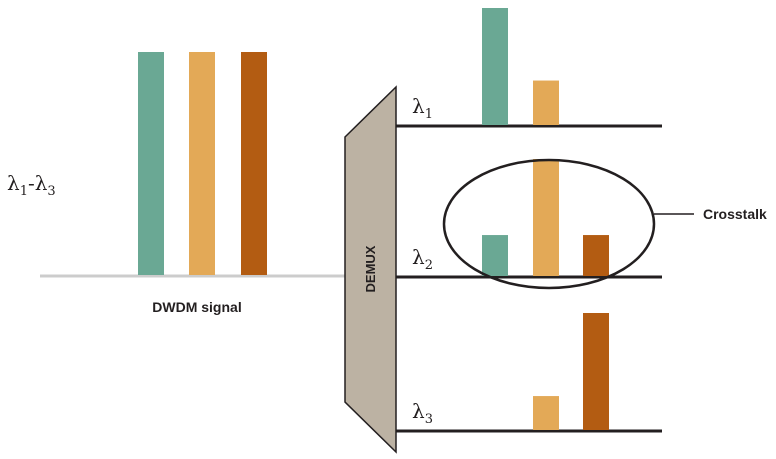 The height and width of the screenshot is (459, 776). I want to click on crosstalk-annotation: Crosstalk, so click(604, 224).